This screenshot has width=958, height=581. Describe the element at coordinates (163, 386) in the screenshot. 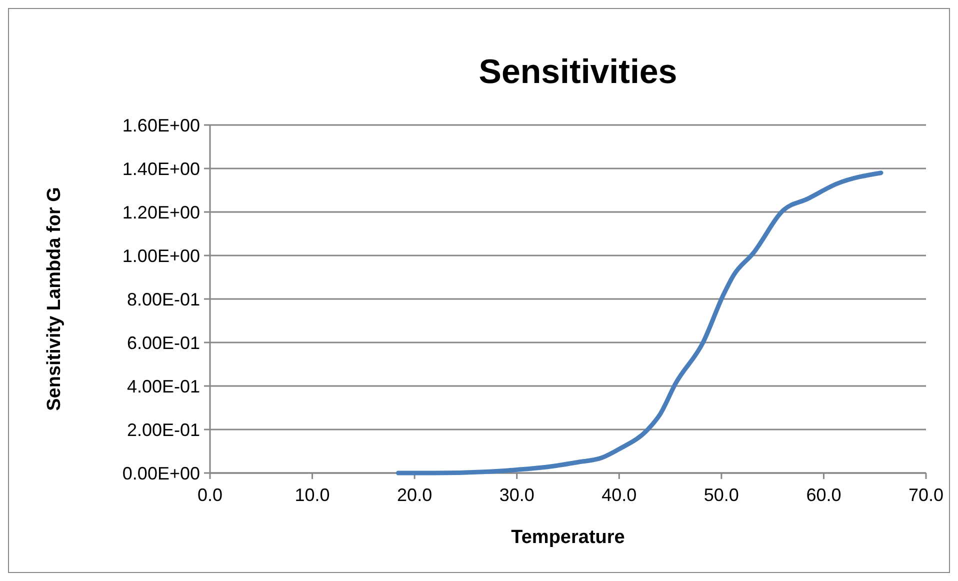

I see `y-tick-label: 4.00E-01` at that location.